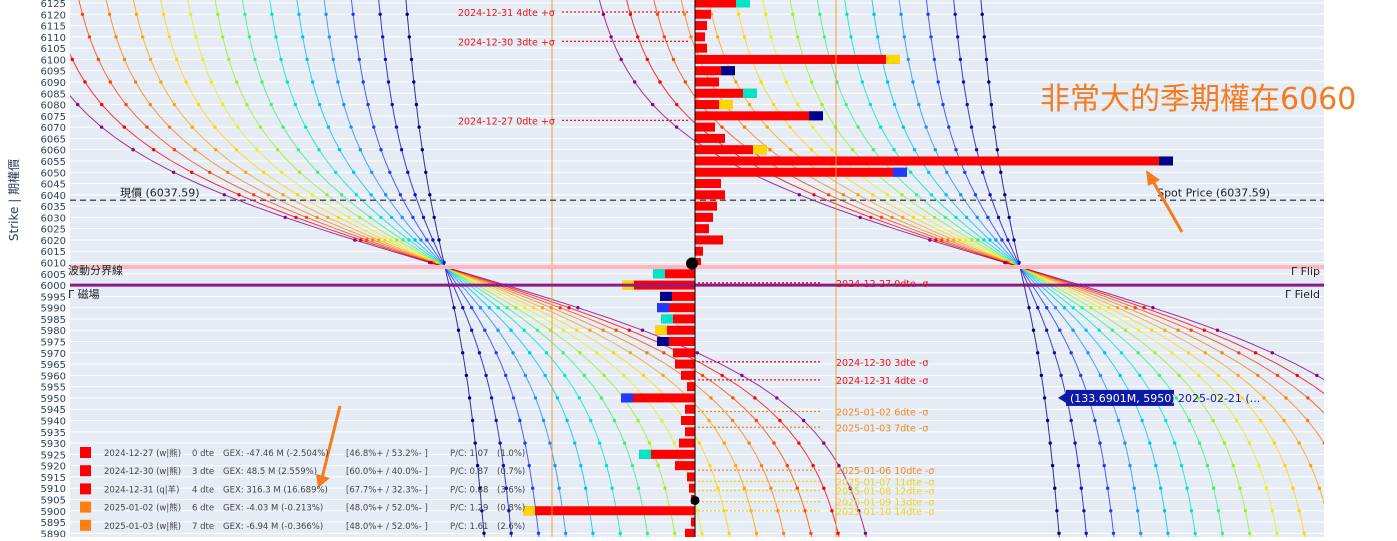 The width and height of the screenshot is (1397, 541). Describe the element at coordinates (53, 410) in the screenshot. I see `y-tick-label: 5945` at that location.